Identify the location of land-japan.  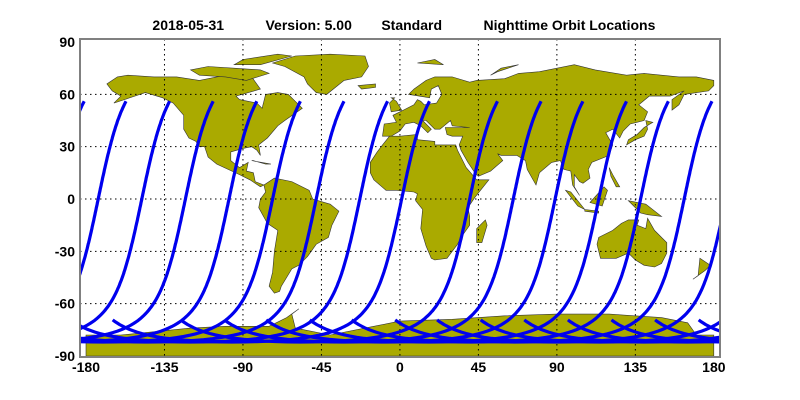
(640, 133).